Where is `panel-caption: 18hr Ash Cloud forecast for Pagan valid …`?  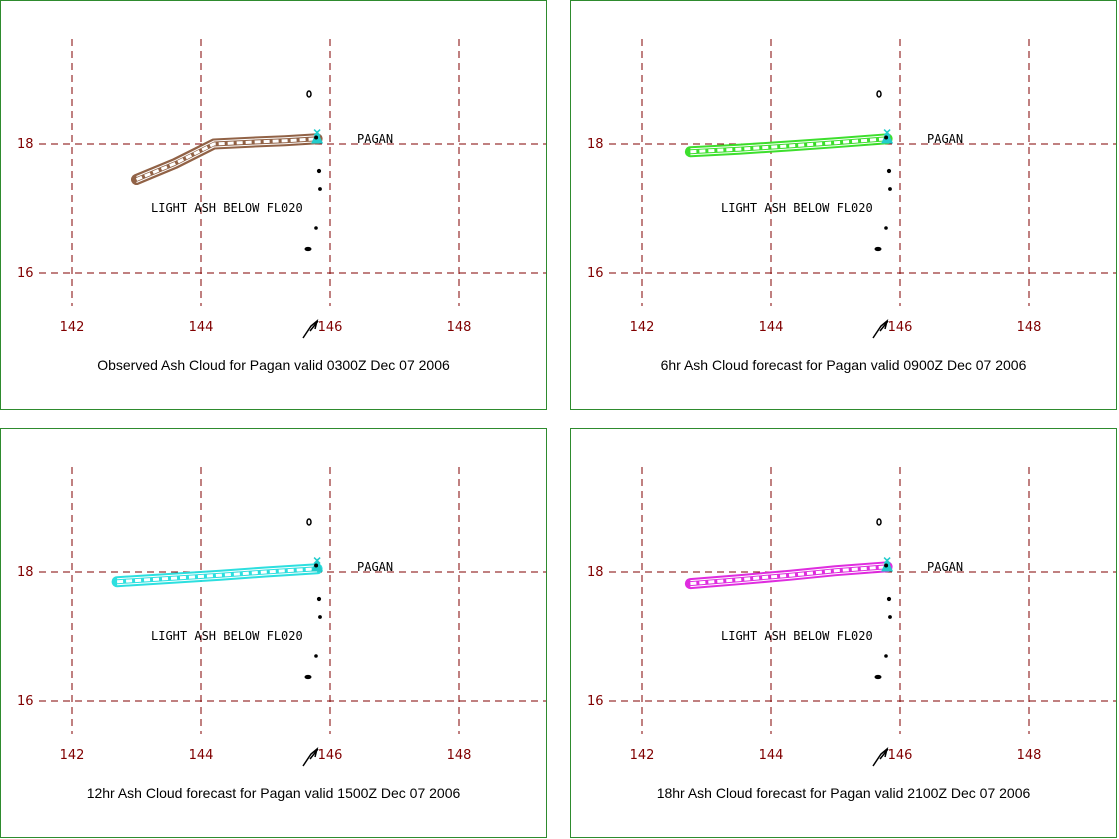
panel-caption: 18hr Ash Cloud forecast for Pagan valid … is located at coordinates (843, 793).